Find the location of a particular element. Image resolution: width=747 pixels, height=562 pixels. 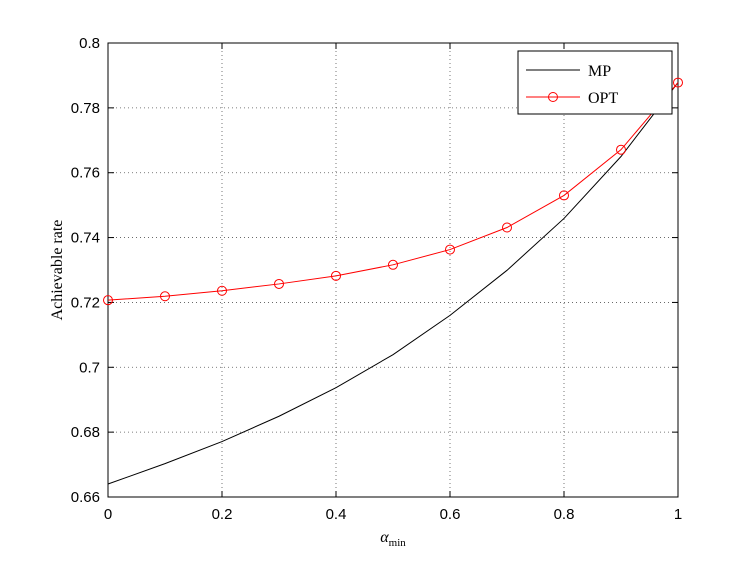

legend-box is located at coordinates (595, 82).